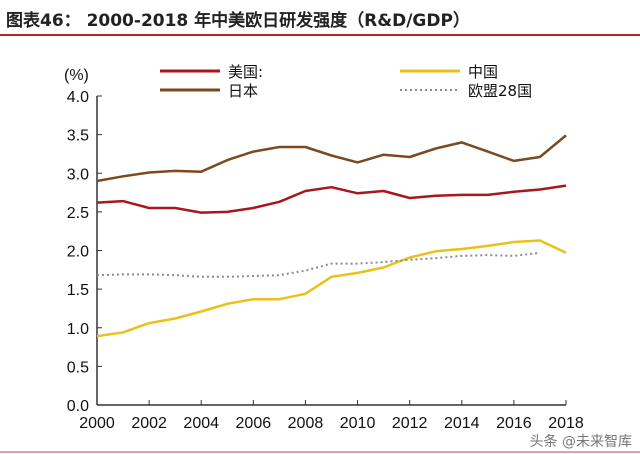  I want to click on y-tick-label: 3.5, so click(78, 136).